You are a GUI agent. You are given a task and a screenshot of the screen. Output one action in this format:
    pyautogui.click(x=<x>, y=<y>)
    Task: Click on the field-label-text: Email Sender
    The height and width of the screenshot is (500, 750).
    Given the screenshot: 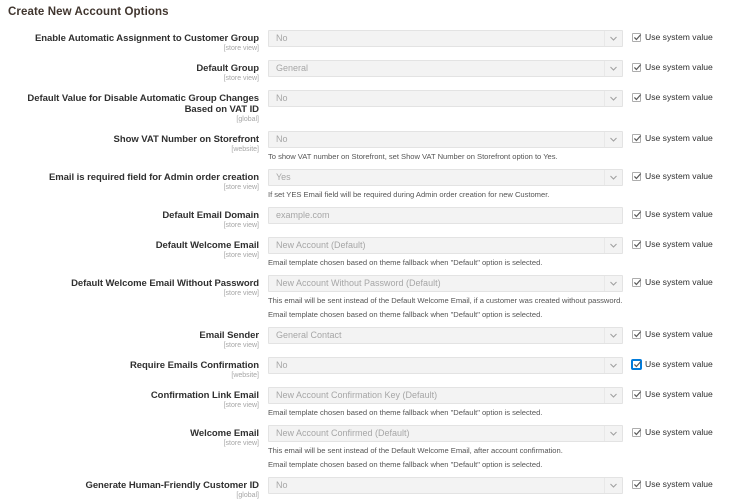 What is the action you would take?
    pyautogui.click(x=229, y=335)
    